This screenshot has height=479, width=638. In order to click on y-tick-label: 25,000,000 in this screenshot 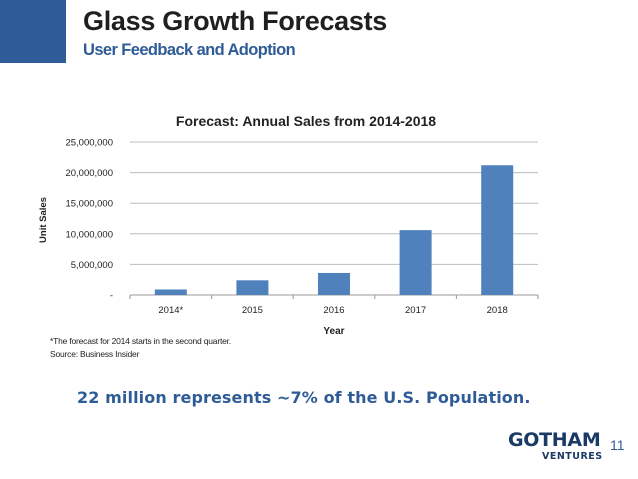, I will do `click(89, 143)`.